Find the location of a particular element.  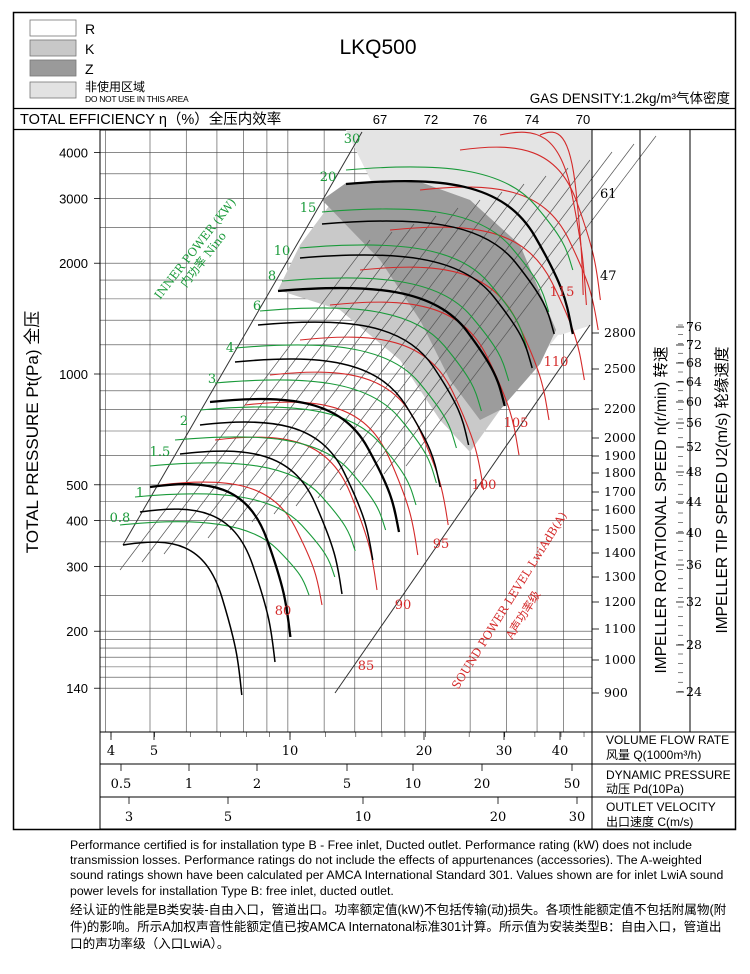

tip-speed-tick: 36 is located at coordinates (694, 564).